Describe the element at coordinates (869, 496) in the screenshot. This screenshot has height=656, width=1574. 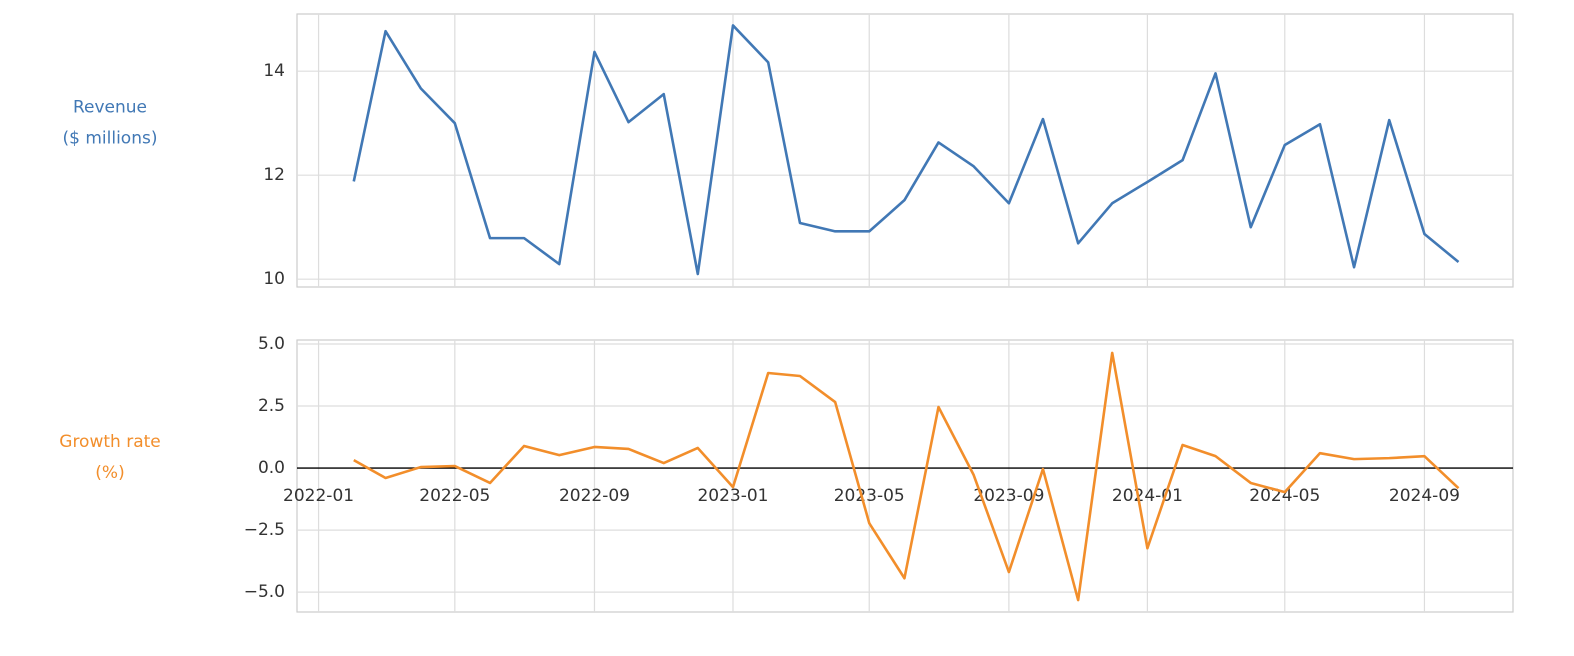
I see `x-tick-label: 2023-05` at that location.